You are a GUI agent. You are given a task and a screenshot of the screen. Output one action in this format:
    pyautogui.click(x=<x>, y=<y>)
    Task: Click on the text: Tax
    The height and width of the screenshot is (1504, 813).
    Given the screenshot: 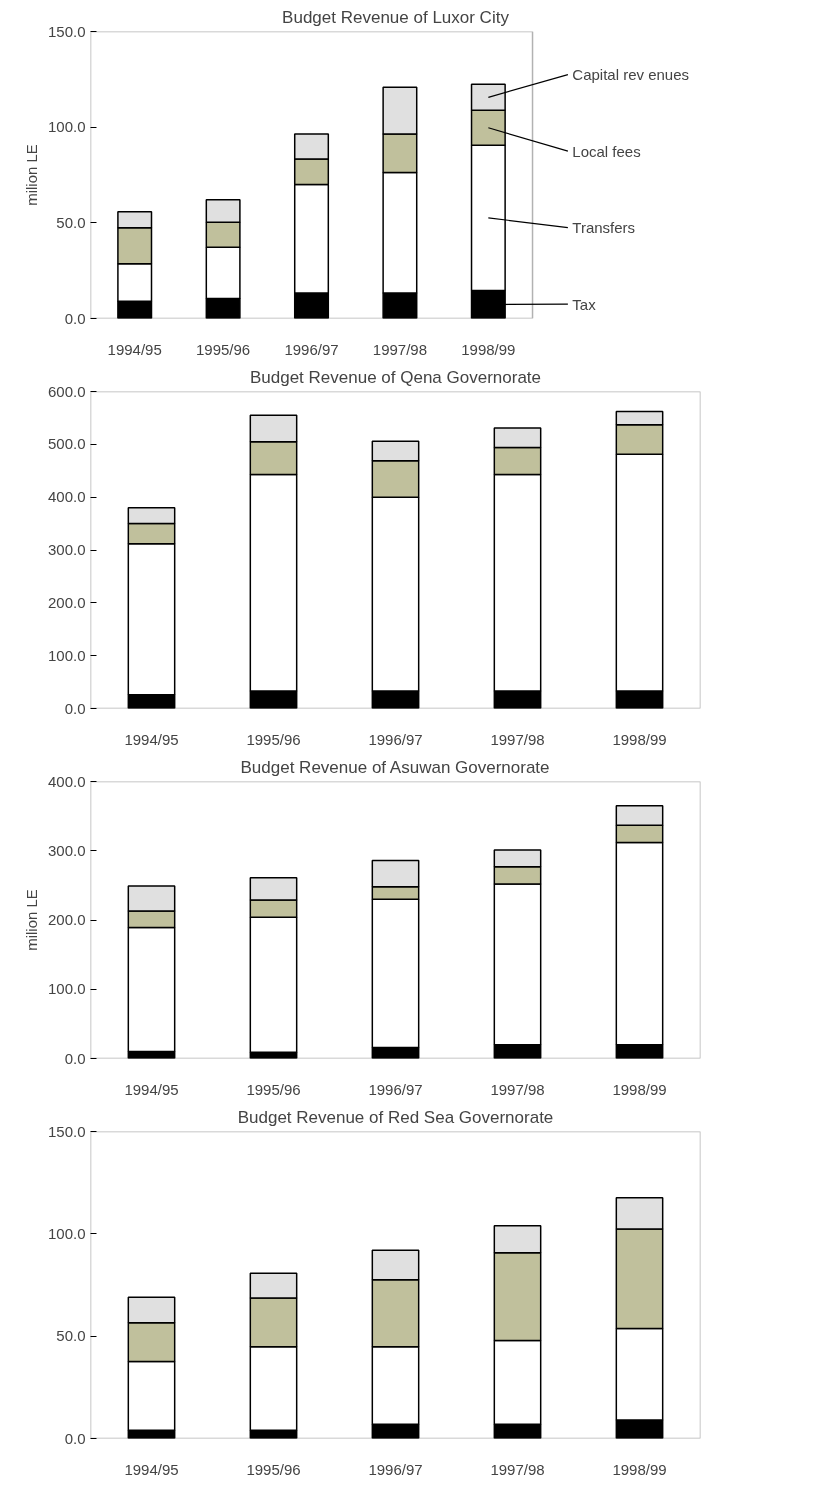 What is the action you would take?
    pyautogui.click(x=584, y=304)
    